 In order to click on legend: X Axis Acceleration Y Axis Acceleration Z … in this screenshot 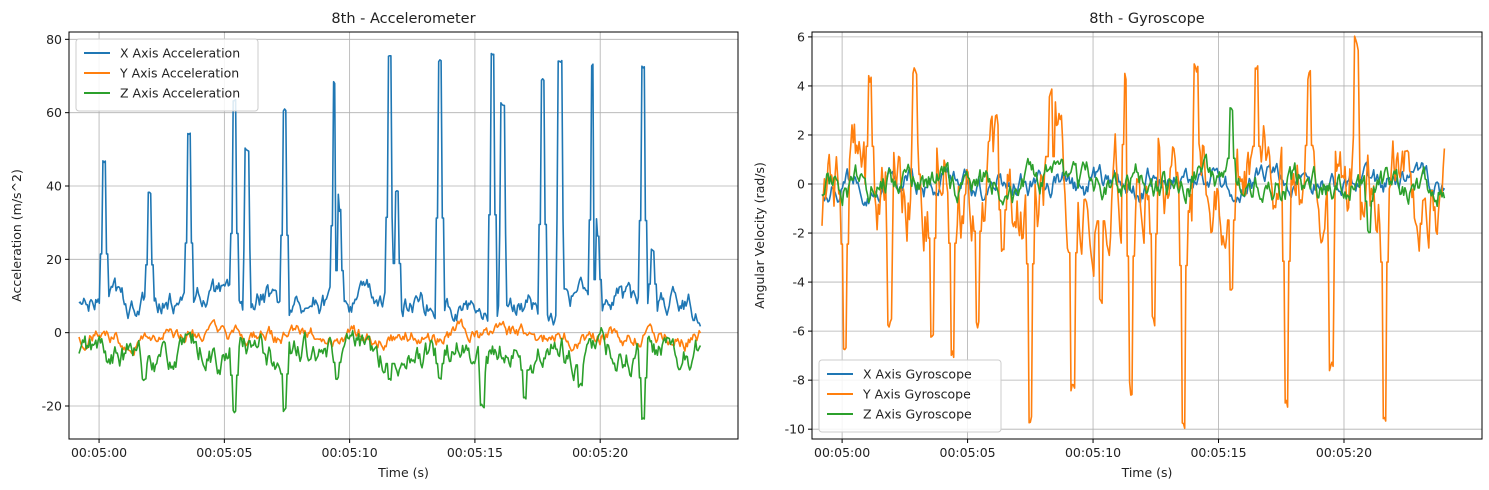, I will do `click(167, 75)`.